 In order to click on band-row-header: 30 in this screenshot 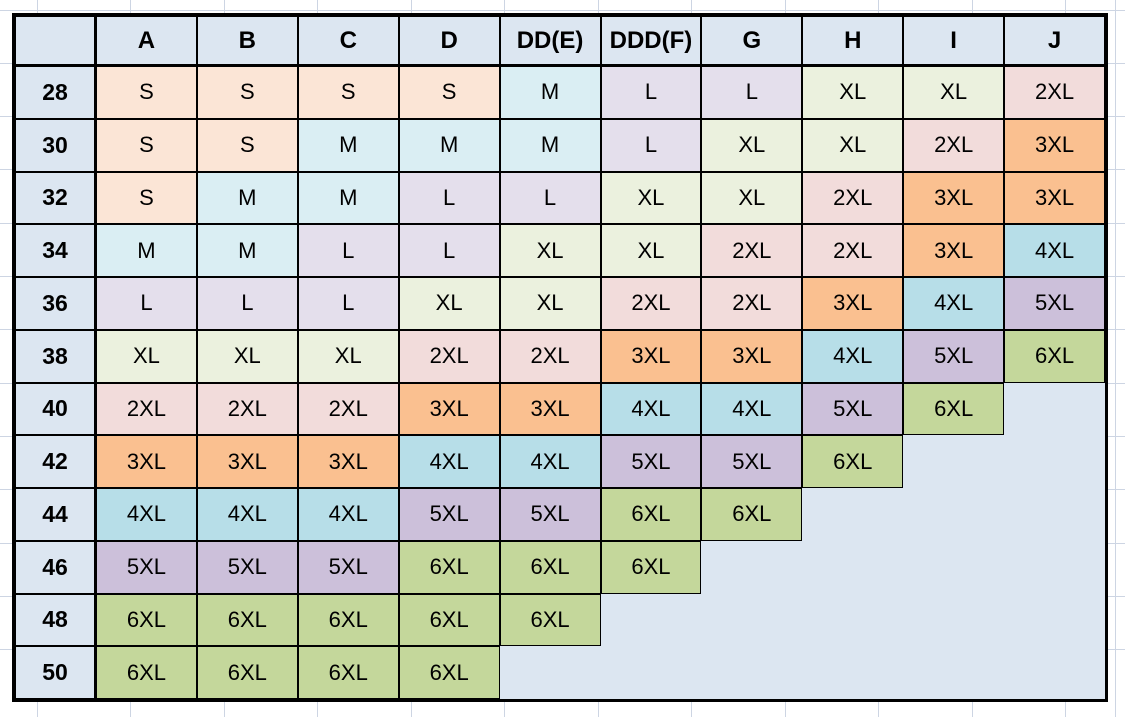, I will do `click(55, 145)`.